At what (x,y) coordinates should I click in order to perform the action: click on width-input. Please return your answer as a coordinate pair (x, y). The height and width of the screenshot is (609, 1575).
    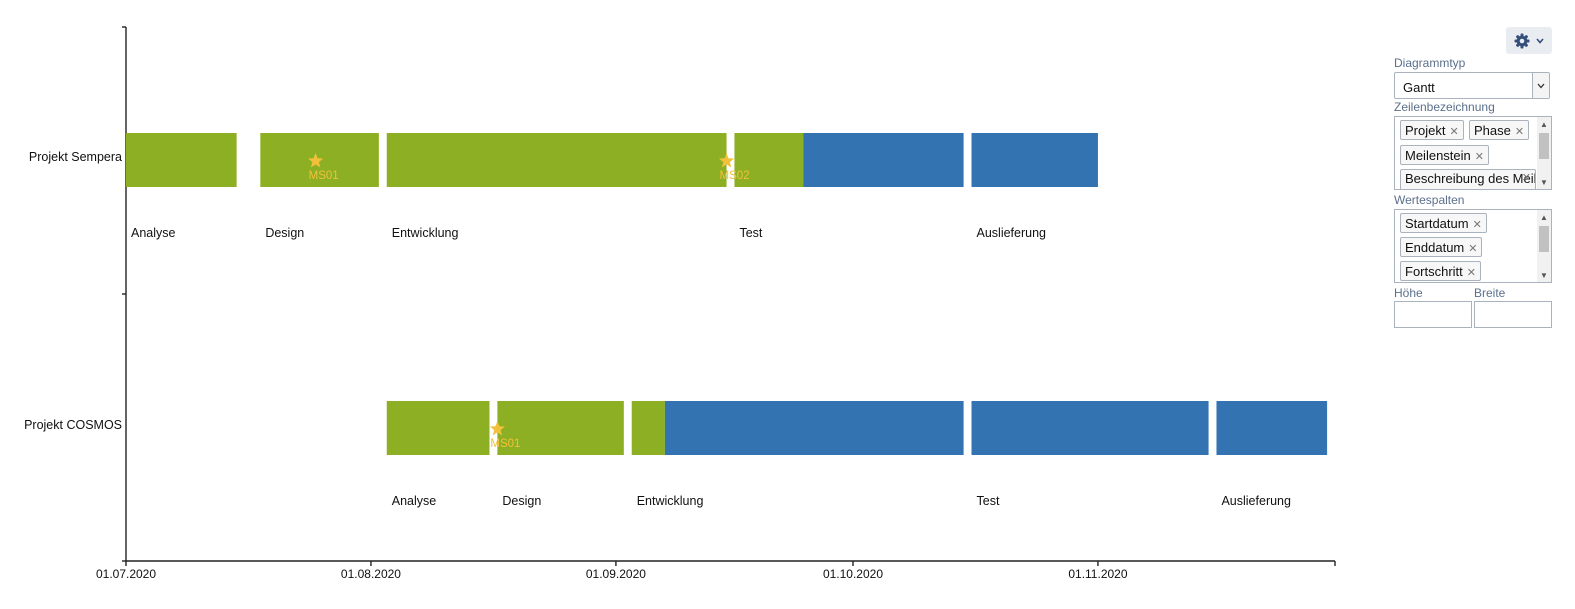
    Looking at the image, I should click on (1513, 314).